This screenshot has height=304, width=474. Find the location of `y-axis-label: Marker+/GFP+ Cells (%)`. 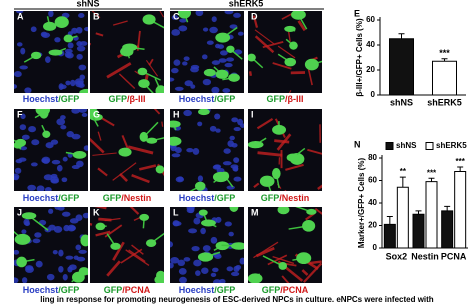

y-axis-label: Marker+/GFP+ Cells (%) is located at coordinates (361, 203).